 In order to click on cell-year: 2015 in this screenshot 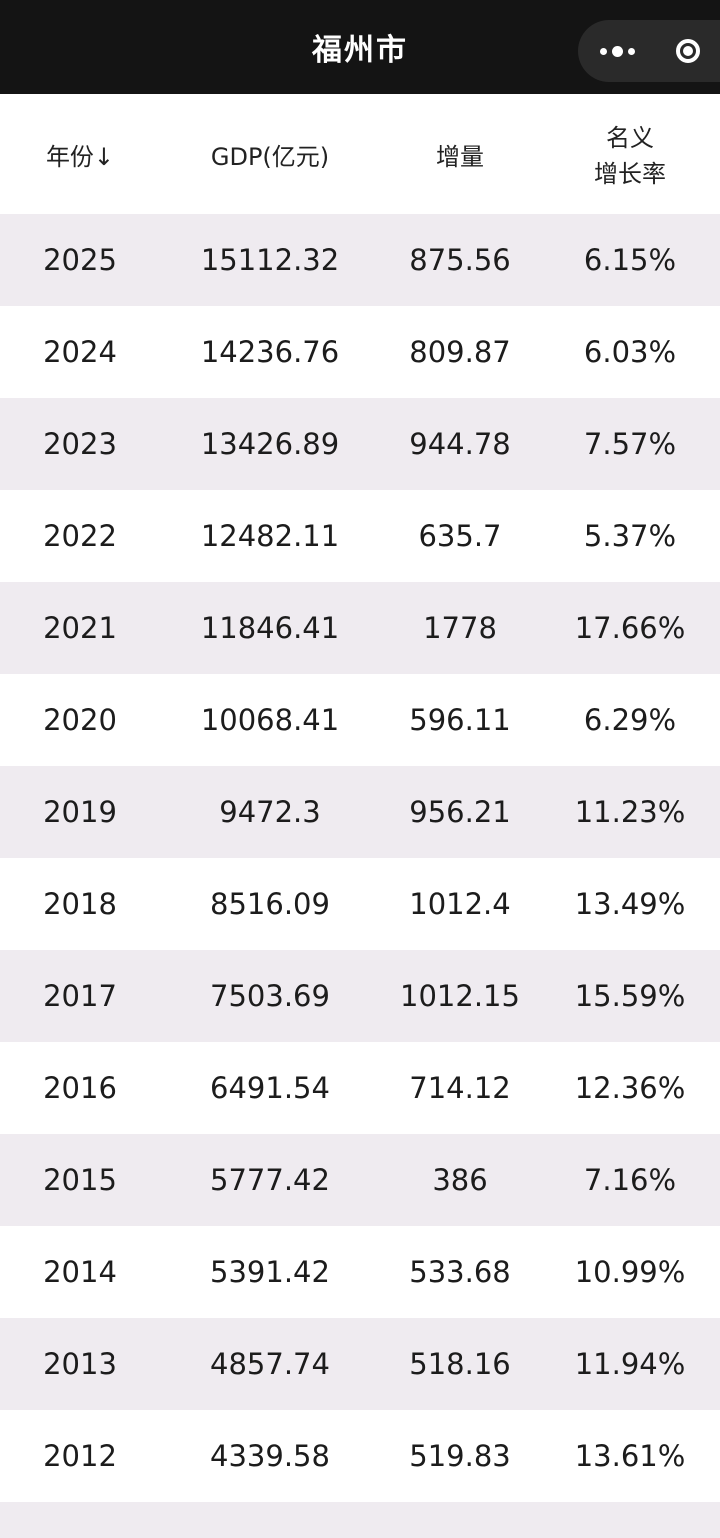, I will do `click(80, 1180)`.